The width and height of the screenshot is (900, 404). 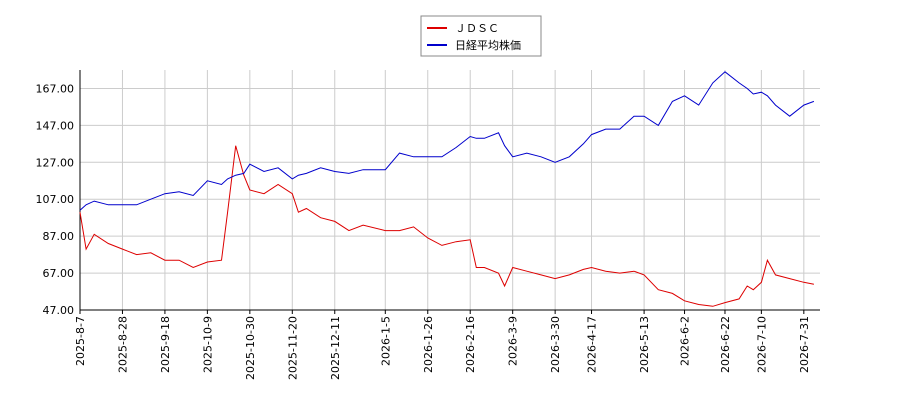 I want to click on legend-label: 日経平均株価, so click(x=488, y=45).